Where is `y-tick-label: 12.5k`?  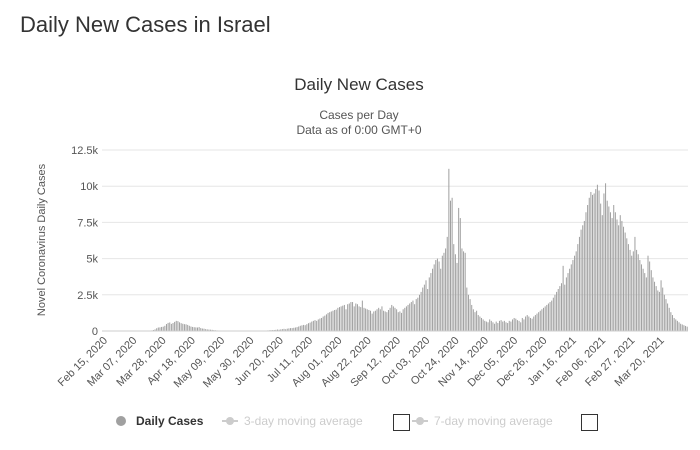
y-tick-label: 12.5k is located at coordinates (84, 151).